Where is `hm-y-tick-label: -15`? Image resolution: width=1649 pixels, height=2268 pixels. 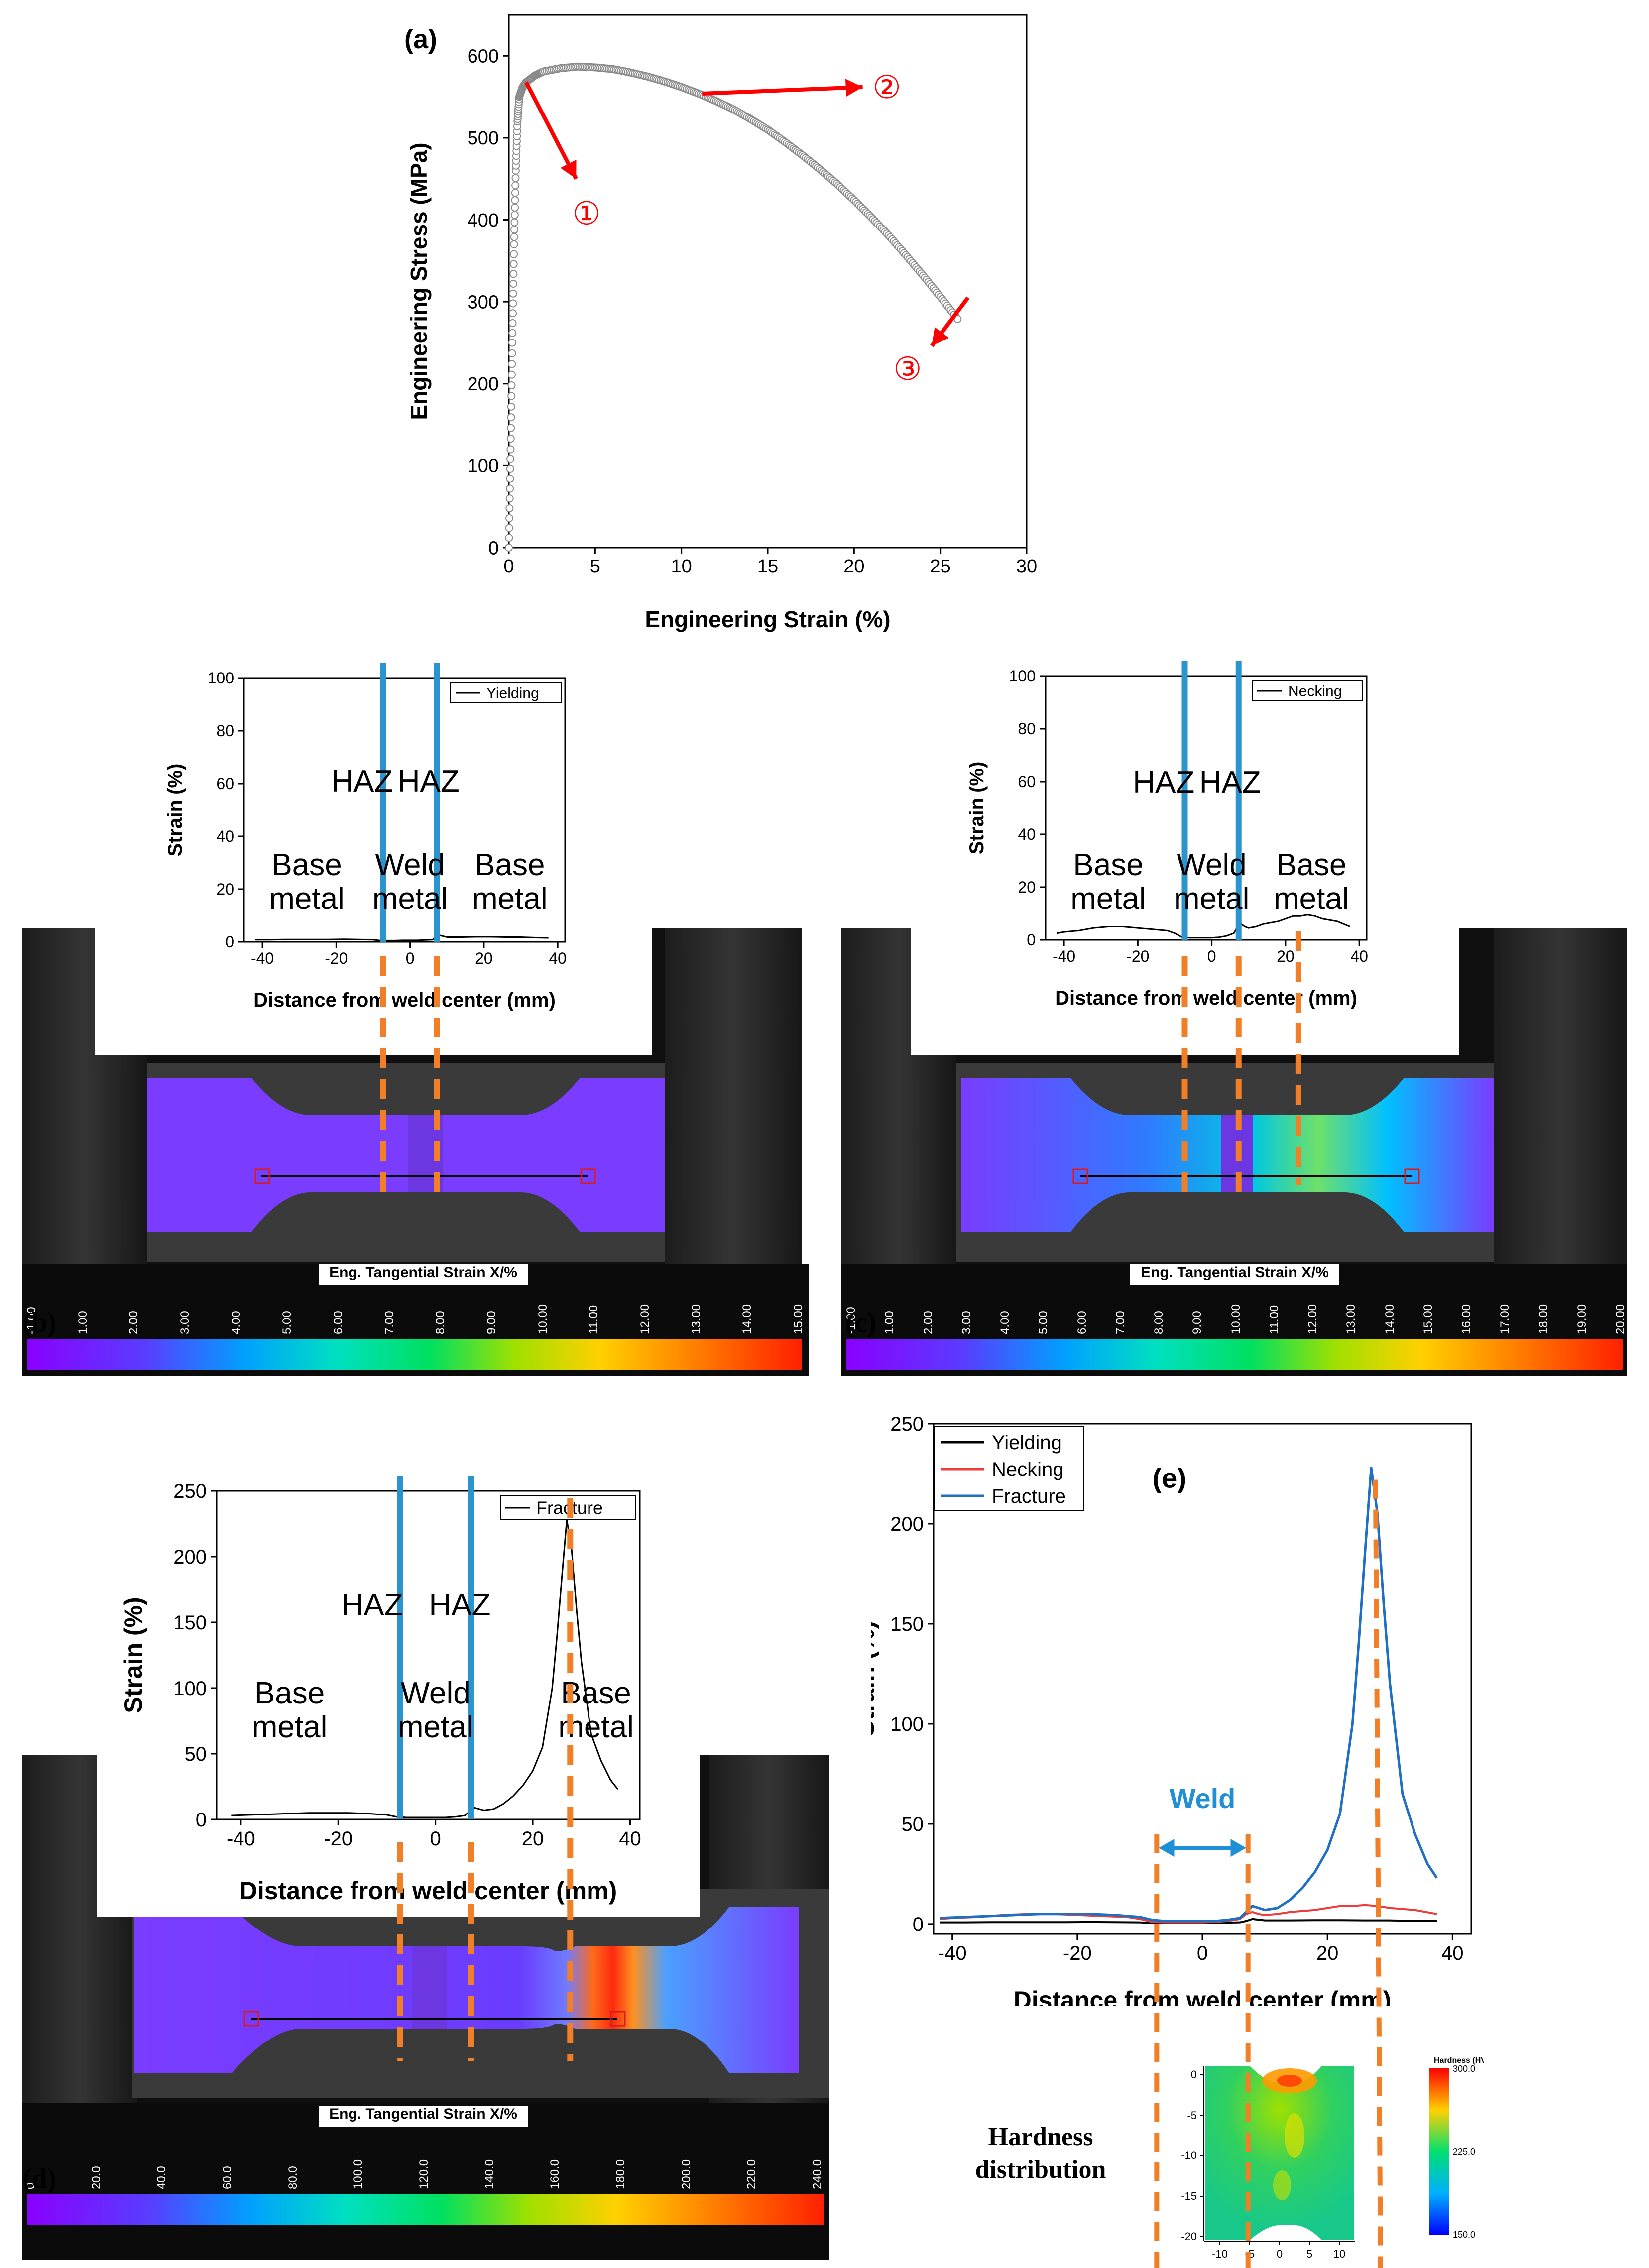
hm-y-tick-label: -15 is located at coordinates (1189, 2196).